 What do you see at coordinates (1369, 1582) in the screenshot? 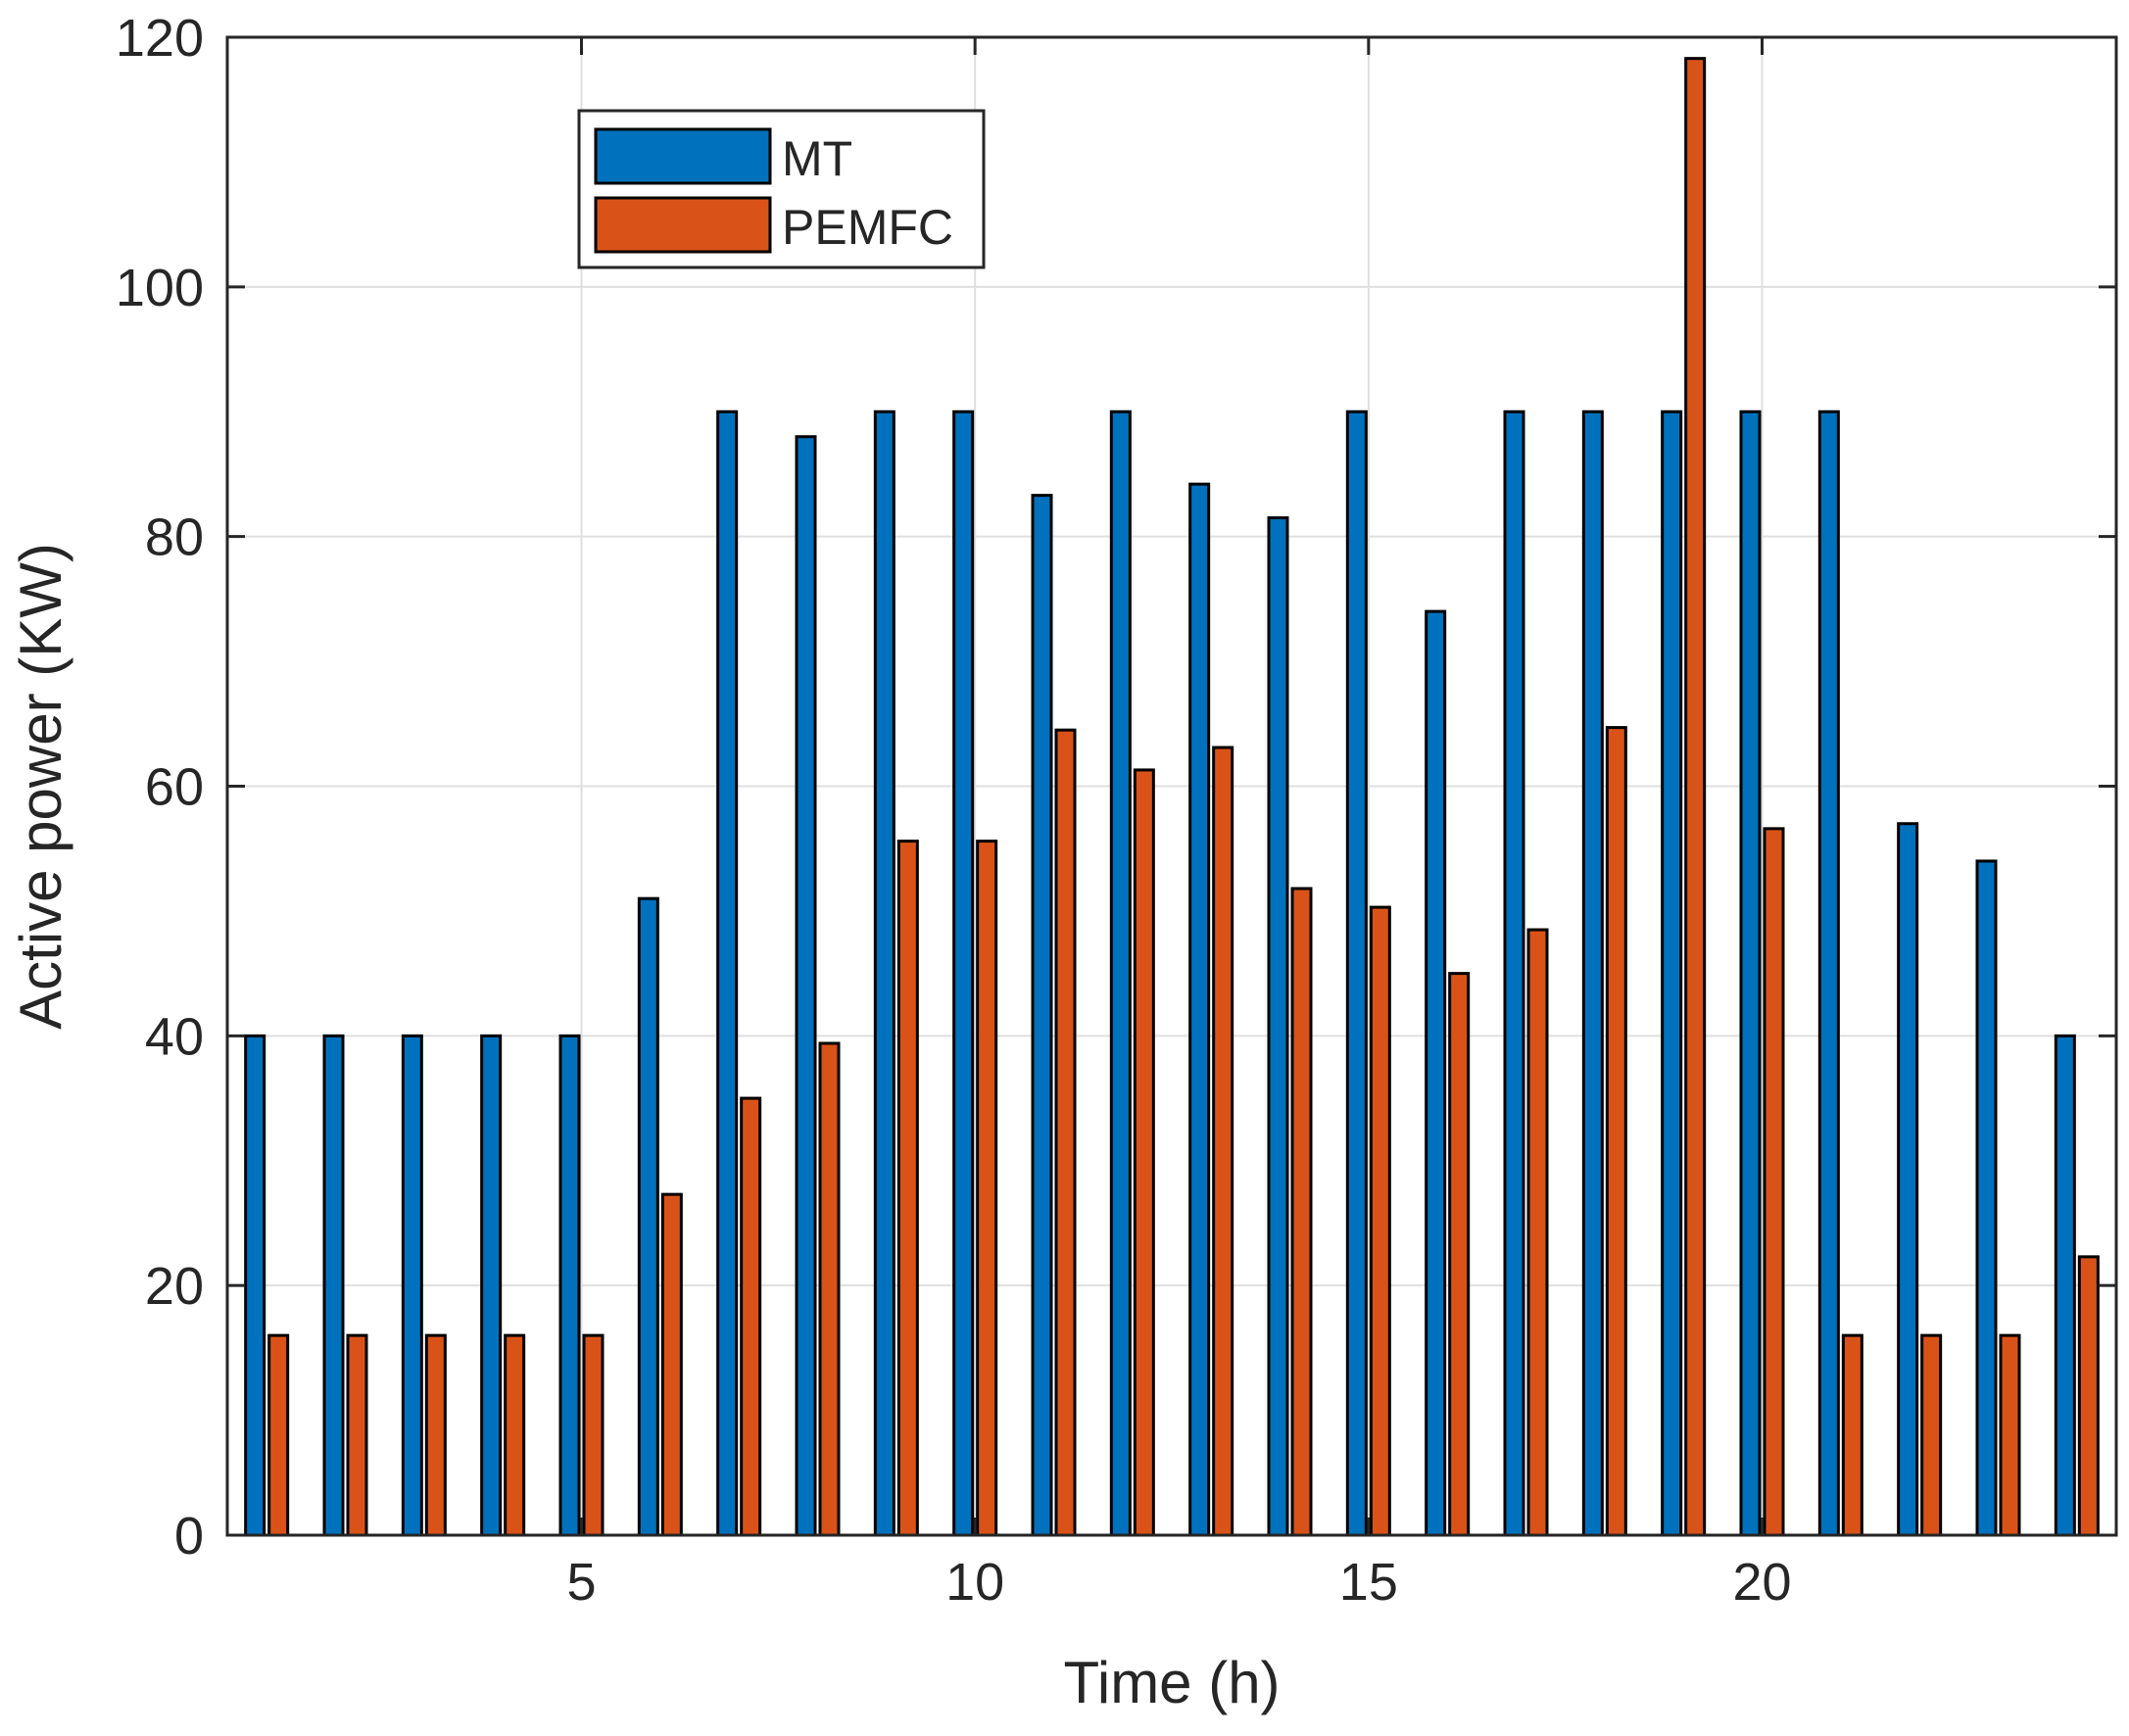
I see `x-tick-label: 15` at bounding box center [1369, 1582].